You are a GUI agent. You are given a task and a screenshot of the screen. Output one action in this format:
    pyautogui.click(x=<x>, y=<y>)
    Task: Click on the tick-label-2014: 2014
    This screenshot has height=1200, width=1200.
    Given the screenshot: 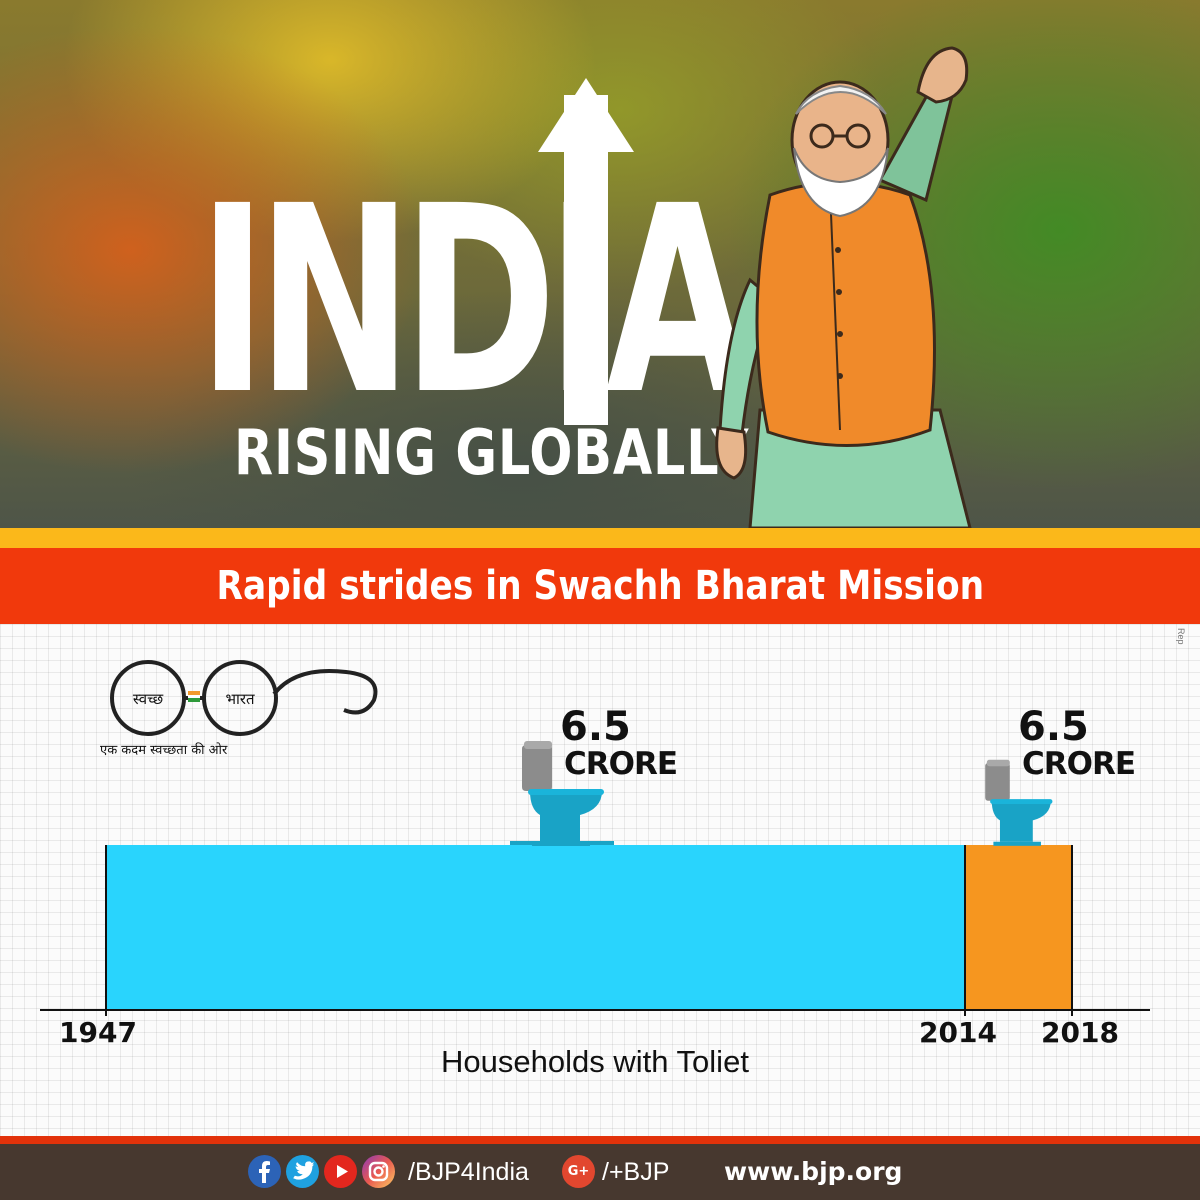 What is the action you would take?
    pyautogui.click(x=958, y=1032)
    